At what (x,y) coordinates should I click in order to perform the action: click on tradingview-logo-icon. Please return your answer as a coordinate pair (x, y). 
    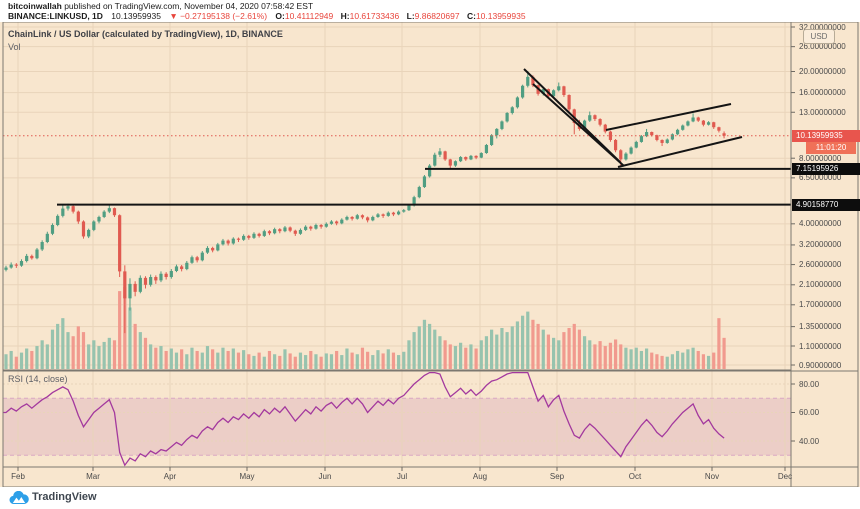
    Looking at the image, I should click on (19, 498).